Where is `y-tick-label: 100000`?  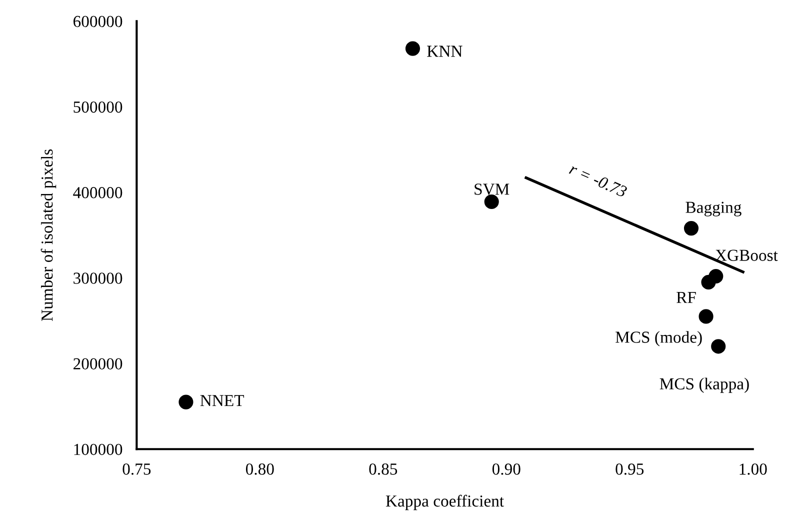 y-tick-label: 100000 is located at coordinates (98, 450).